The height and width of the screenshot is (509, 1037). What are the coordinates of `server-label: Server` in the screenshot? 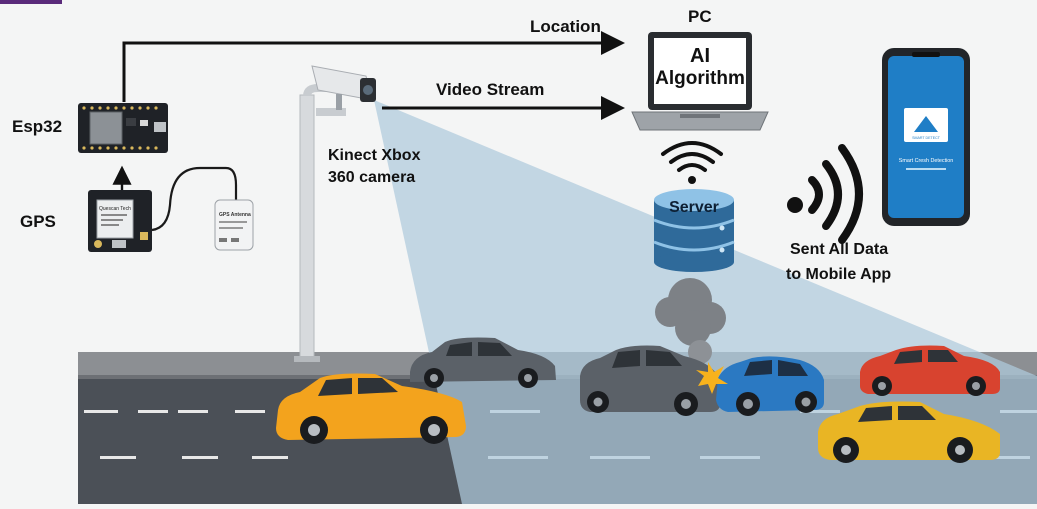 It's located at (694, 207).